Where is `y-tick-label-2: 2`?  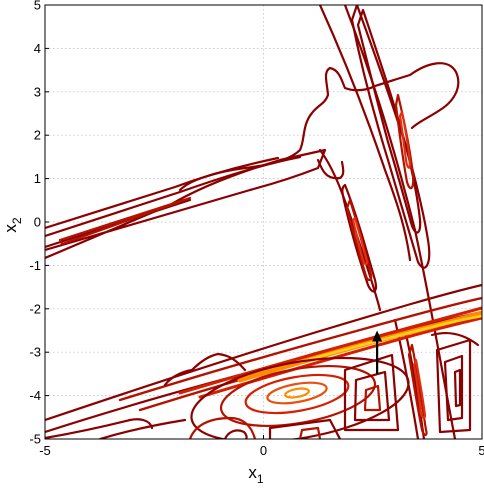
y-tick-label-2: 2 is located at coordinates (37, 135).